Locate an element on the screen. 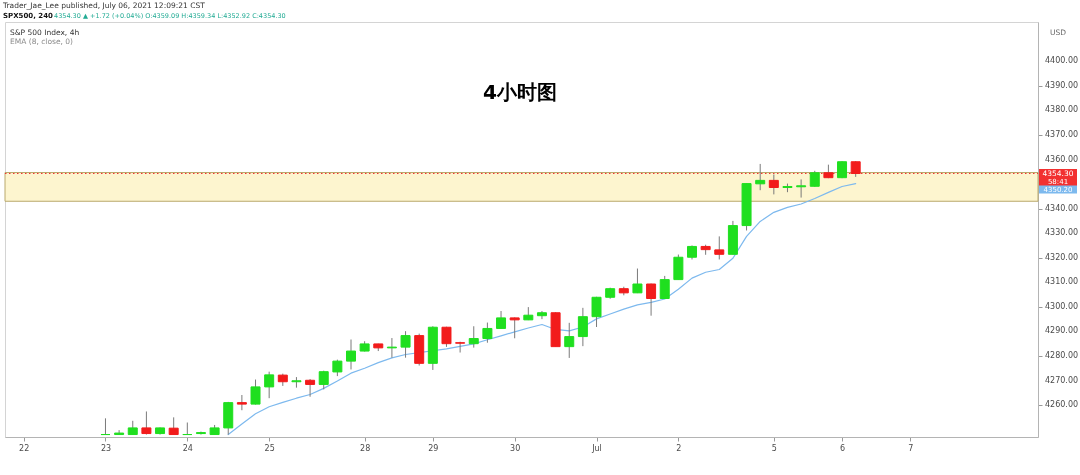  x-tick-label: 28 is located at coordinates (365, 448).